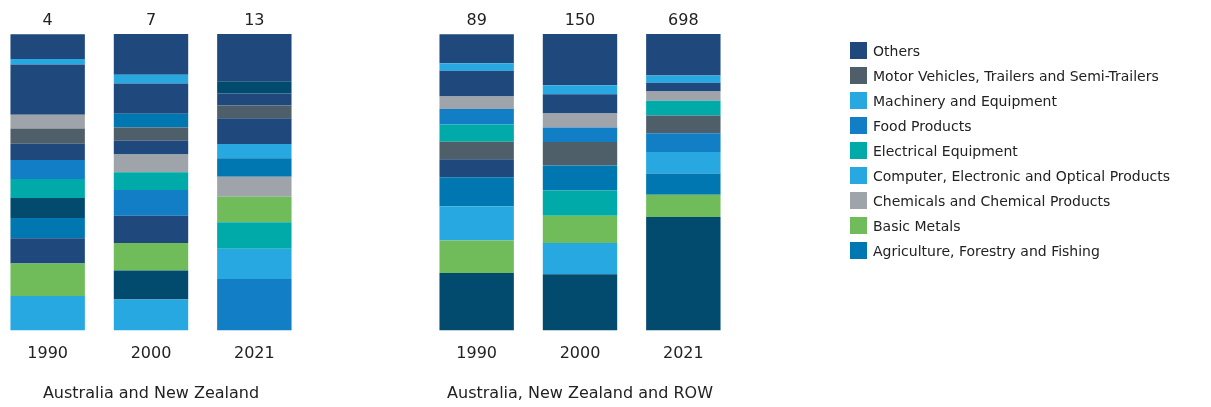 The image size is (1211, 407). What do you see at coordinates (922, 125) in the screenshot?
I see `legend-label: Food Products` at bounding box center [922, 125].